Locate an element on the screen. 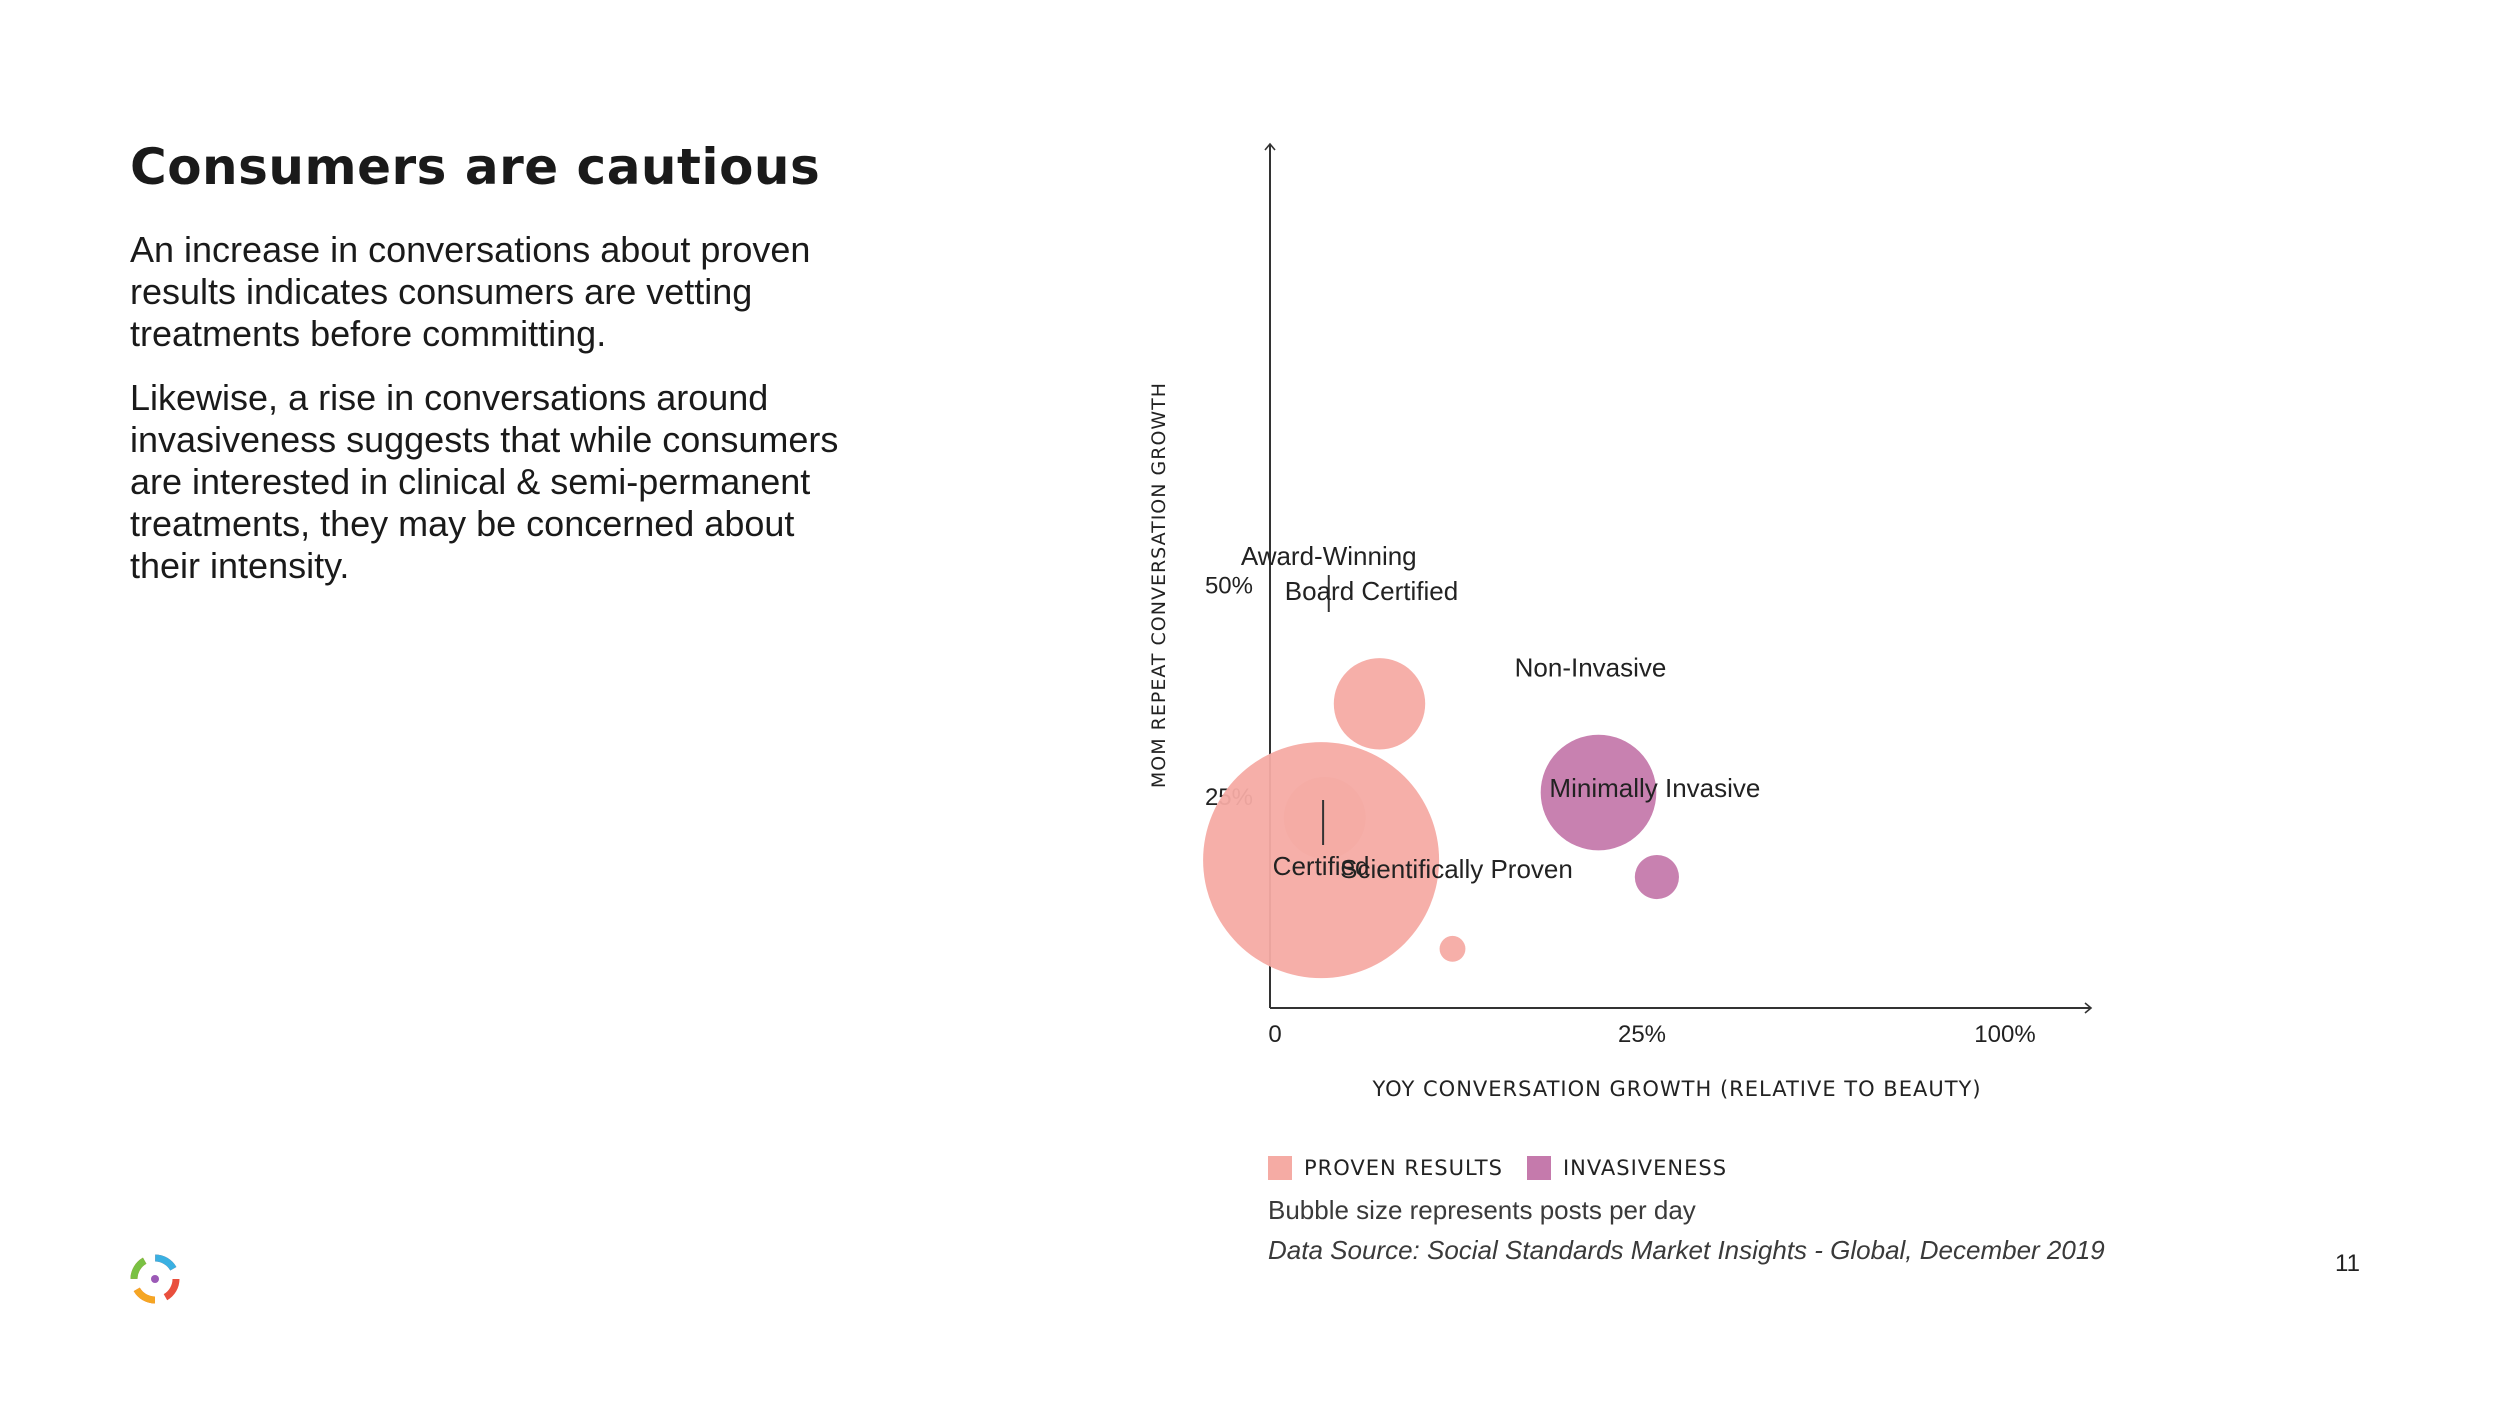 The image size is (2500, 1407). legend-item-proven-results: PROVEN RESULTS is located at coordinates (1385, 1168).